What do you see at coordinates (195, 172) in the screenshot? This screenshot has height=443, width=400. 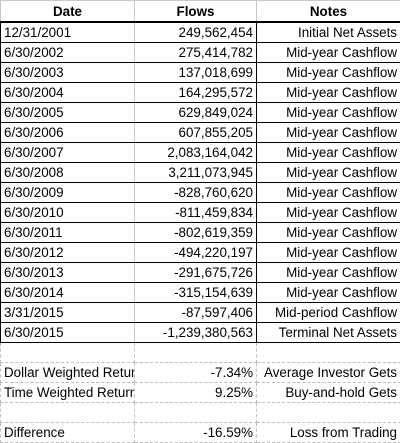 I see `flow-cell: 3,211,073,945` at bounding box center [195, 172].